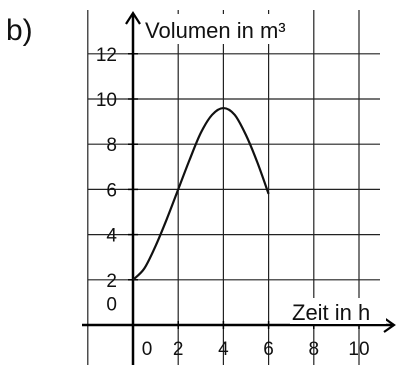 This screenshot has width=396, height=365. I want to click on x-tick-label: 0, so click(147, 349).